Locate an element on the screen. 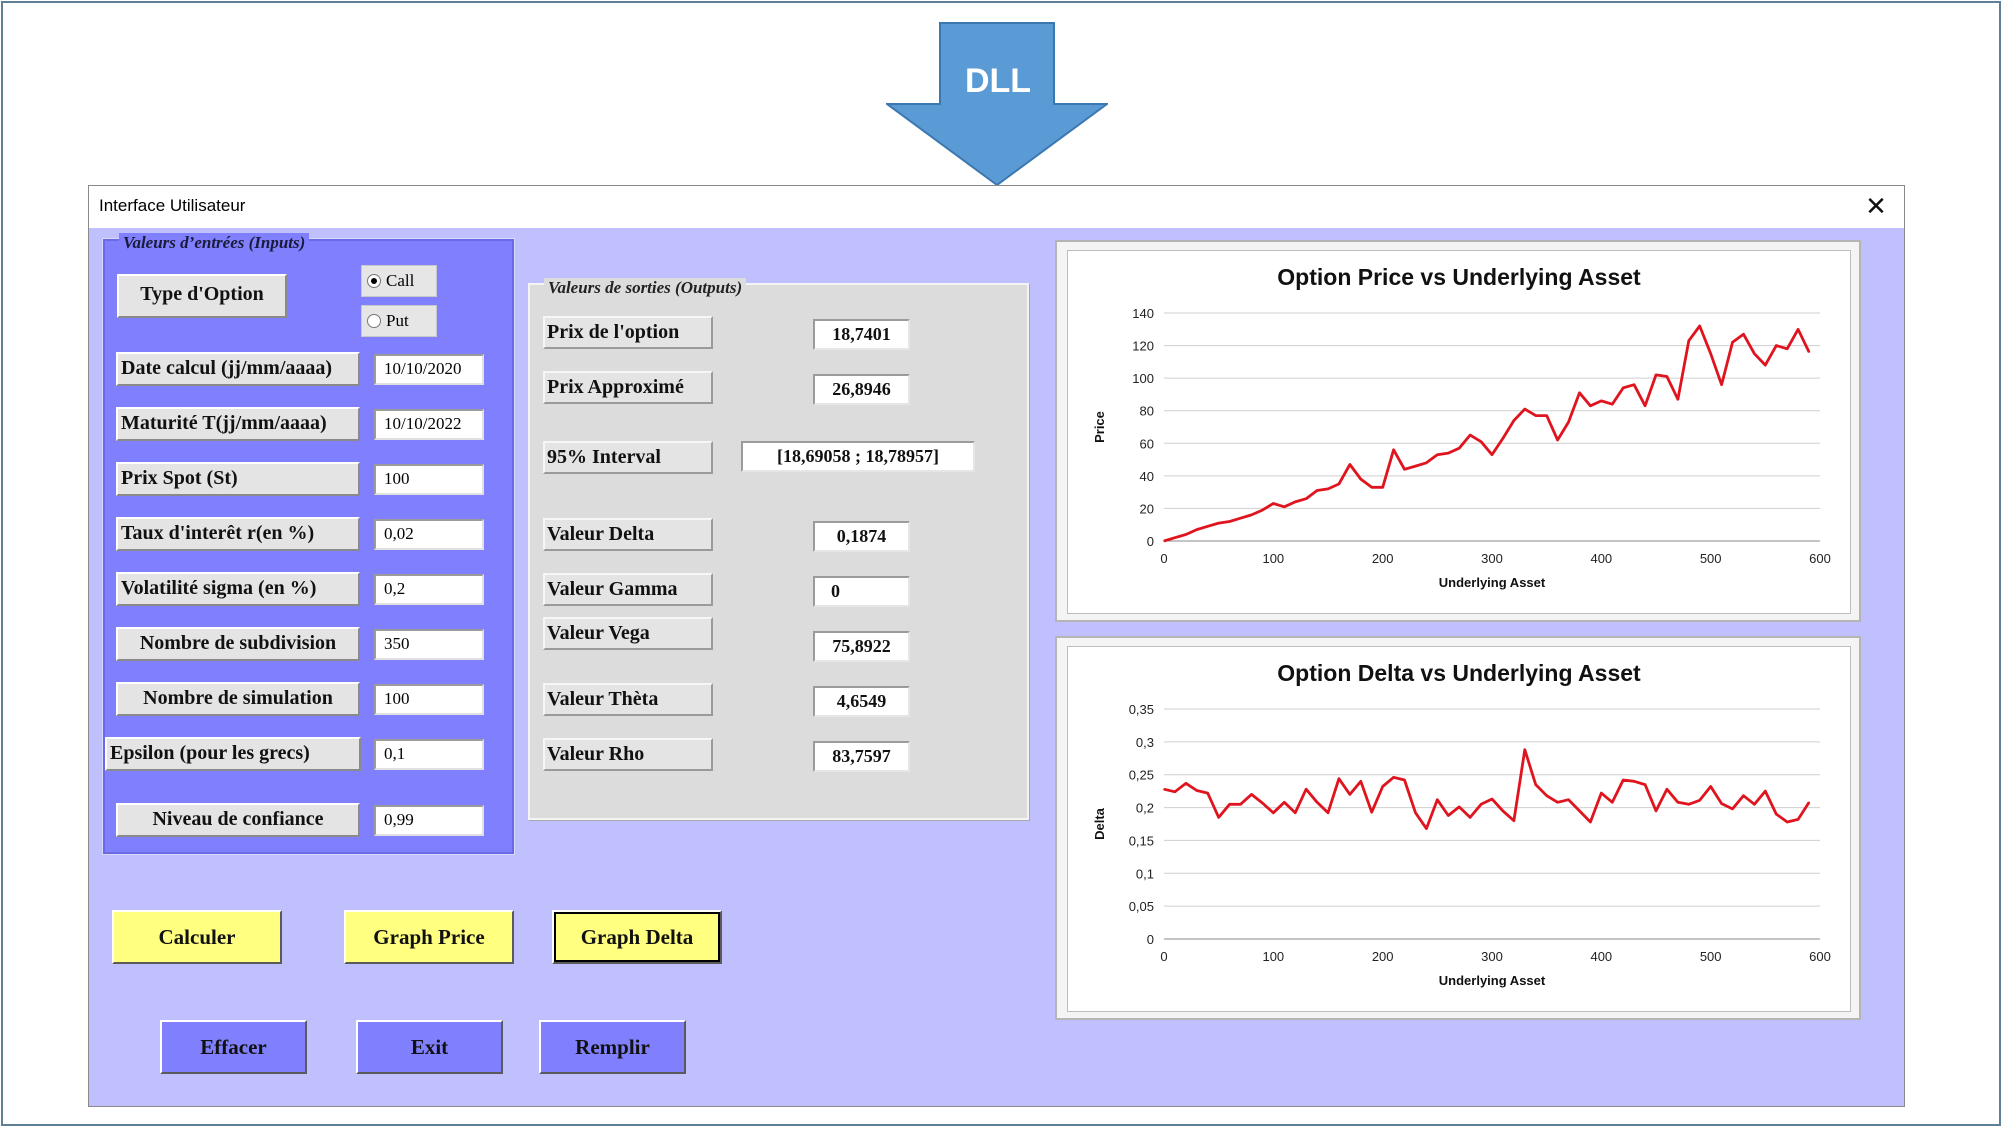 The height and width of the screenshot is (1127, 2002). graph-price-button: Graph Price is located at coordinates (429, 937).